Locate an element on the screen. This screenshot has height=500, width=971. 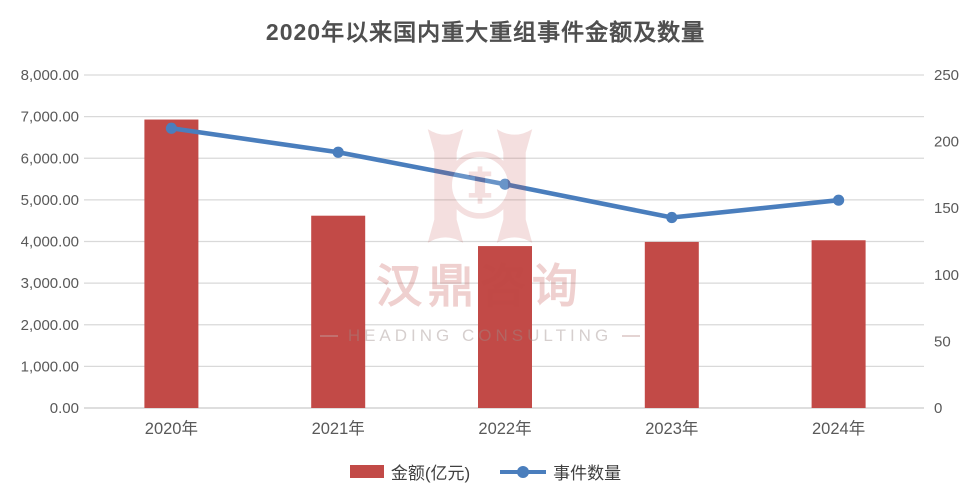
legend-label-count: 事件数量 is located at coordinates (587, 473).